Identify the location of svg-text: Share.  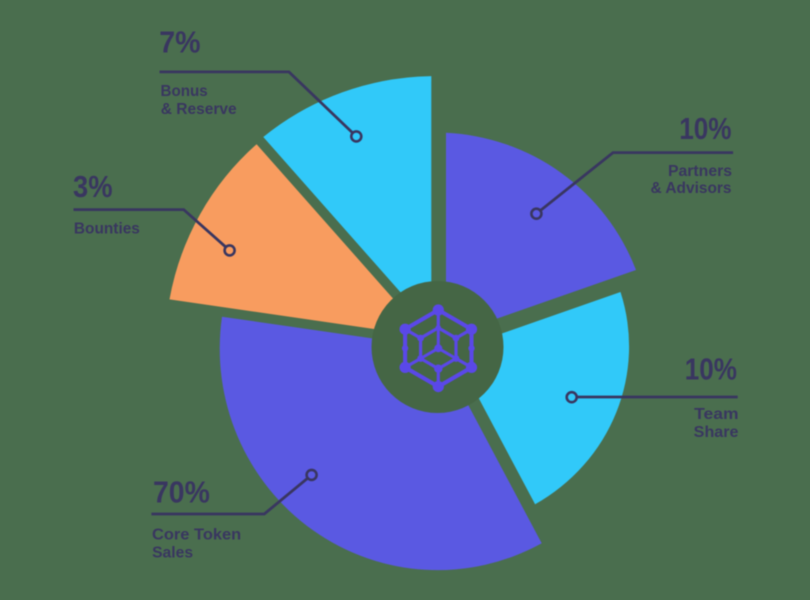
(716, 432).